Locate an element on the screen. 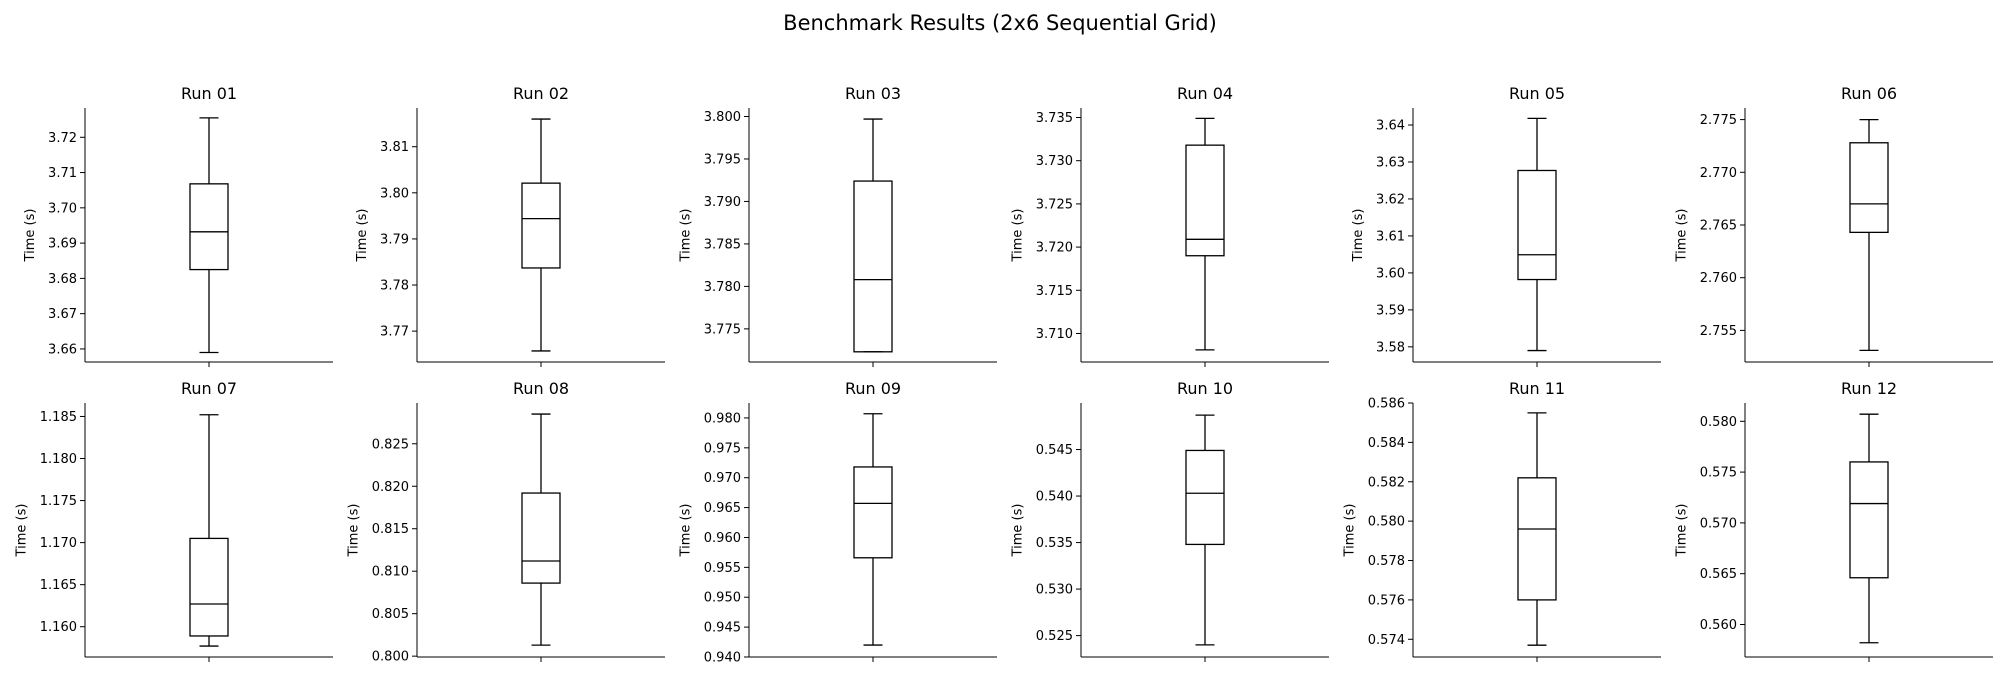 The width and height of the screenshot is (2000, 700). y-tick-label: 0.582 is located at coordinates (1386, 482).